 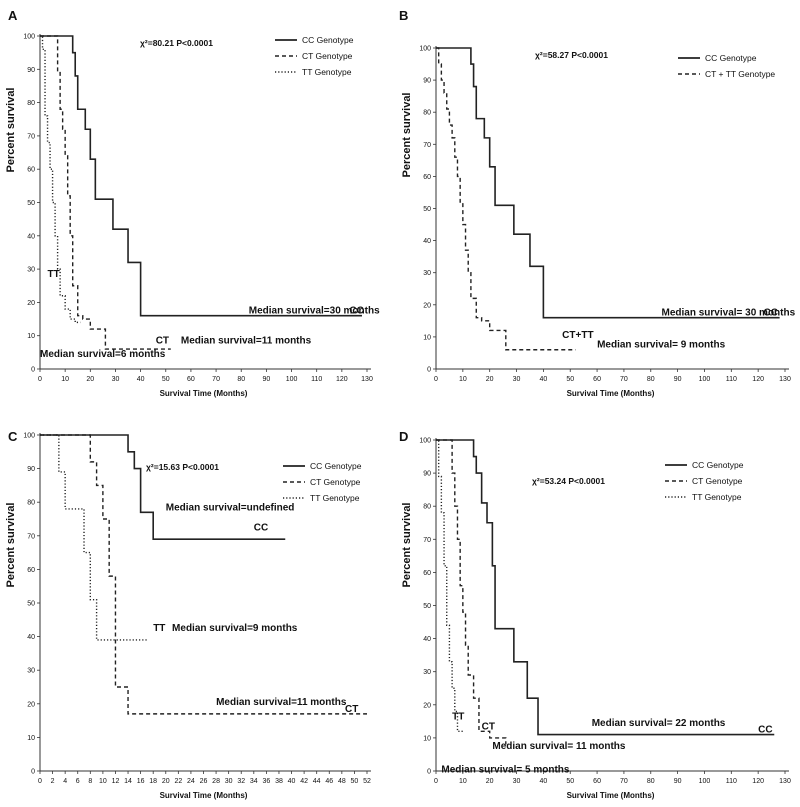 What do you see at coordinates (266, 781) in the screenshot?
I see `x-tick-label: 36` at bounding box center [266, 781].